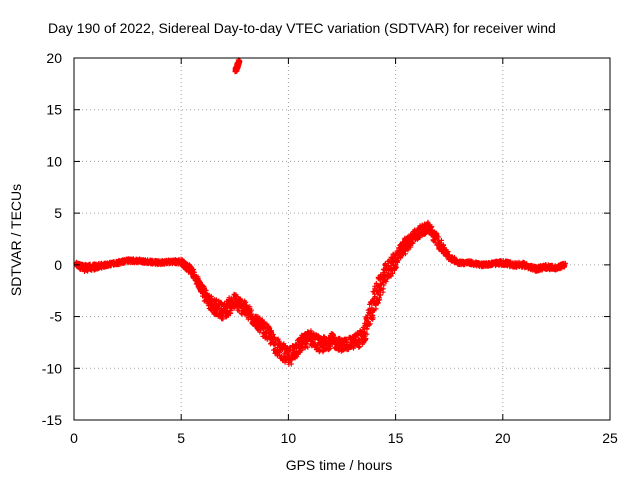  What do you see at coordinates (181, 438) in the screenshot?
I see `x-tick-label: 5` at bounding box center [181, 438].